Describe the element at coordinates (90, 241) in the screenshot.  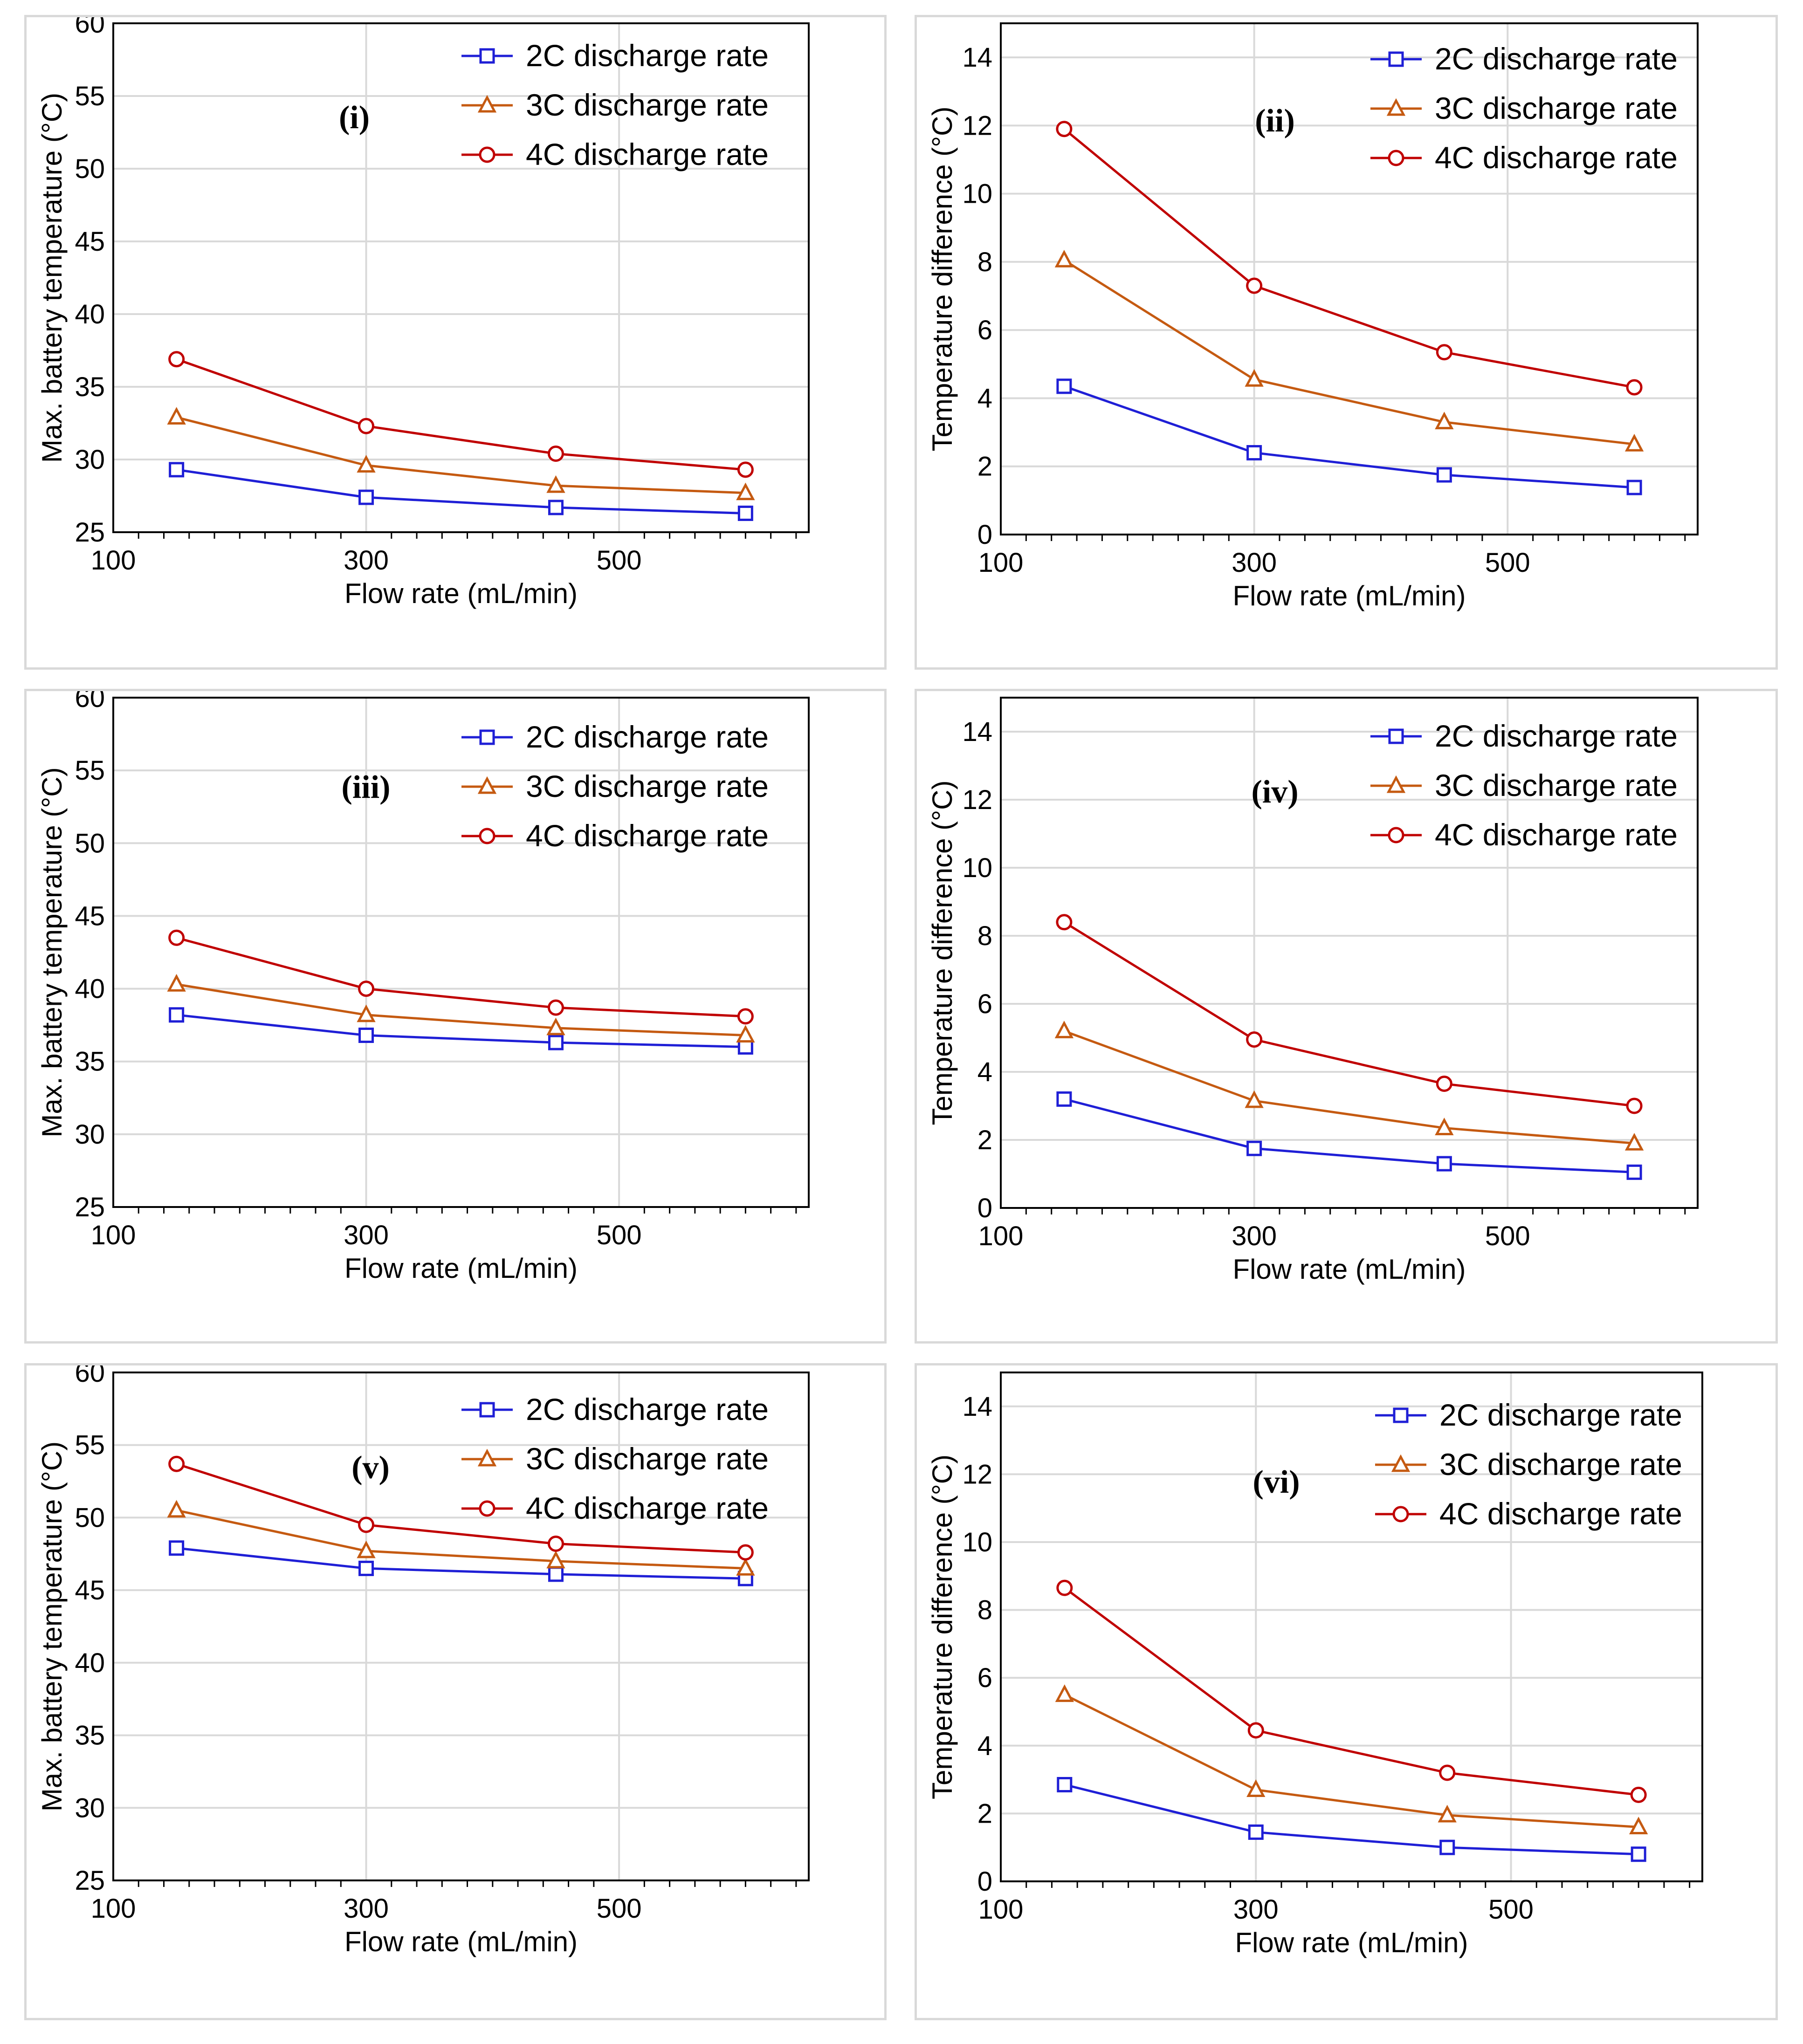
I see `y-tick-label: 45` at that location.